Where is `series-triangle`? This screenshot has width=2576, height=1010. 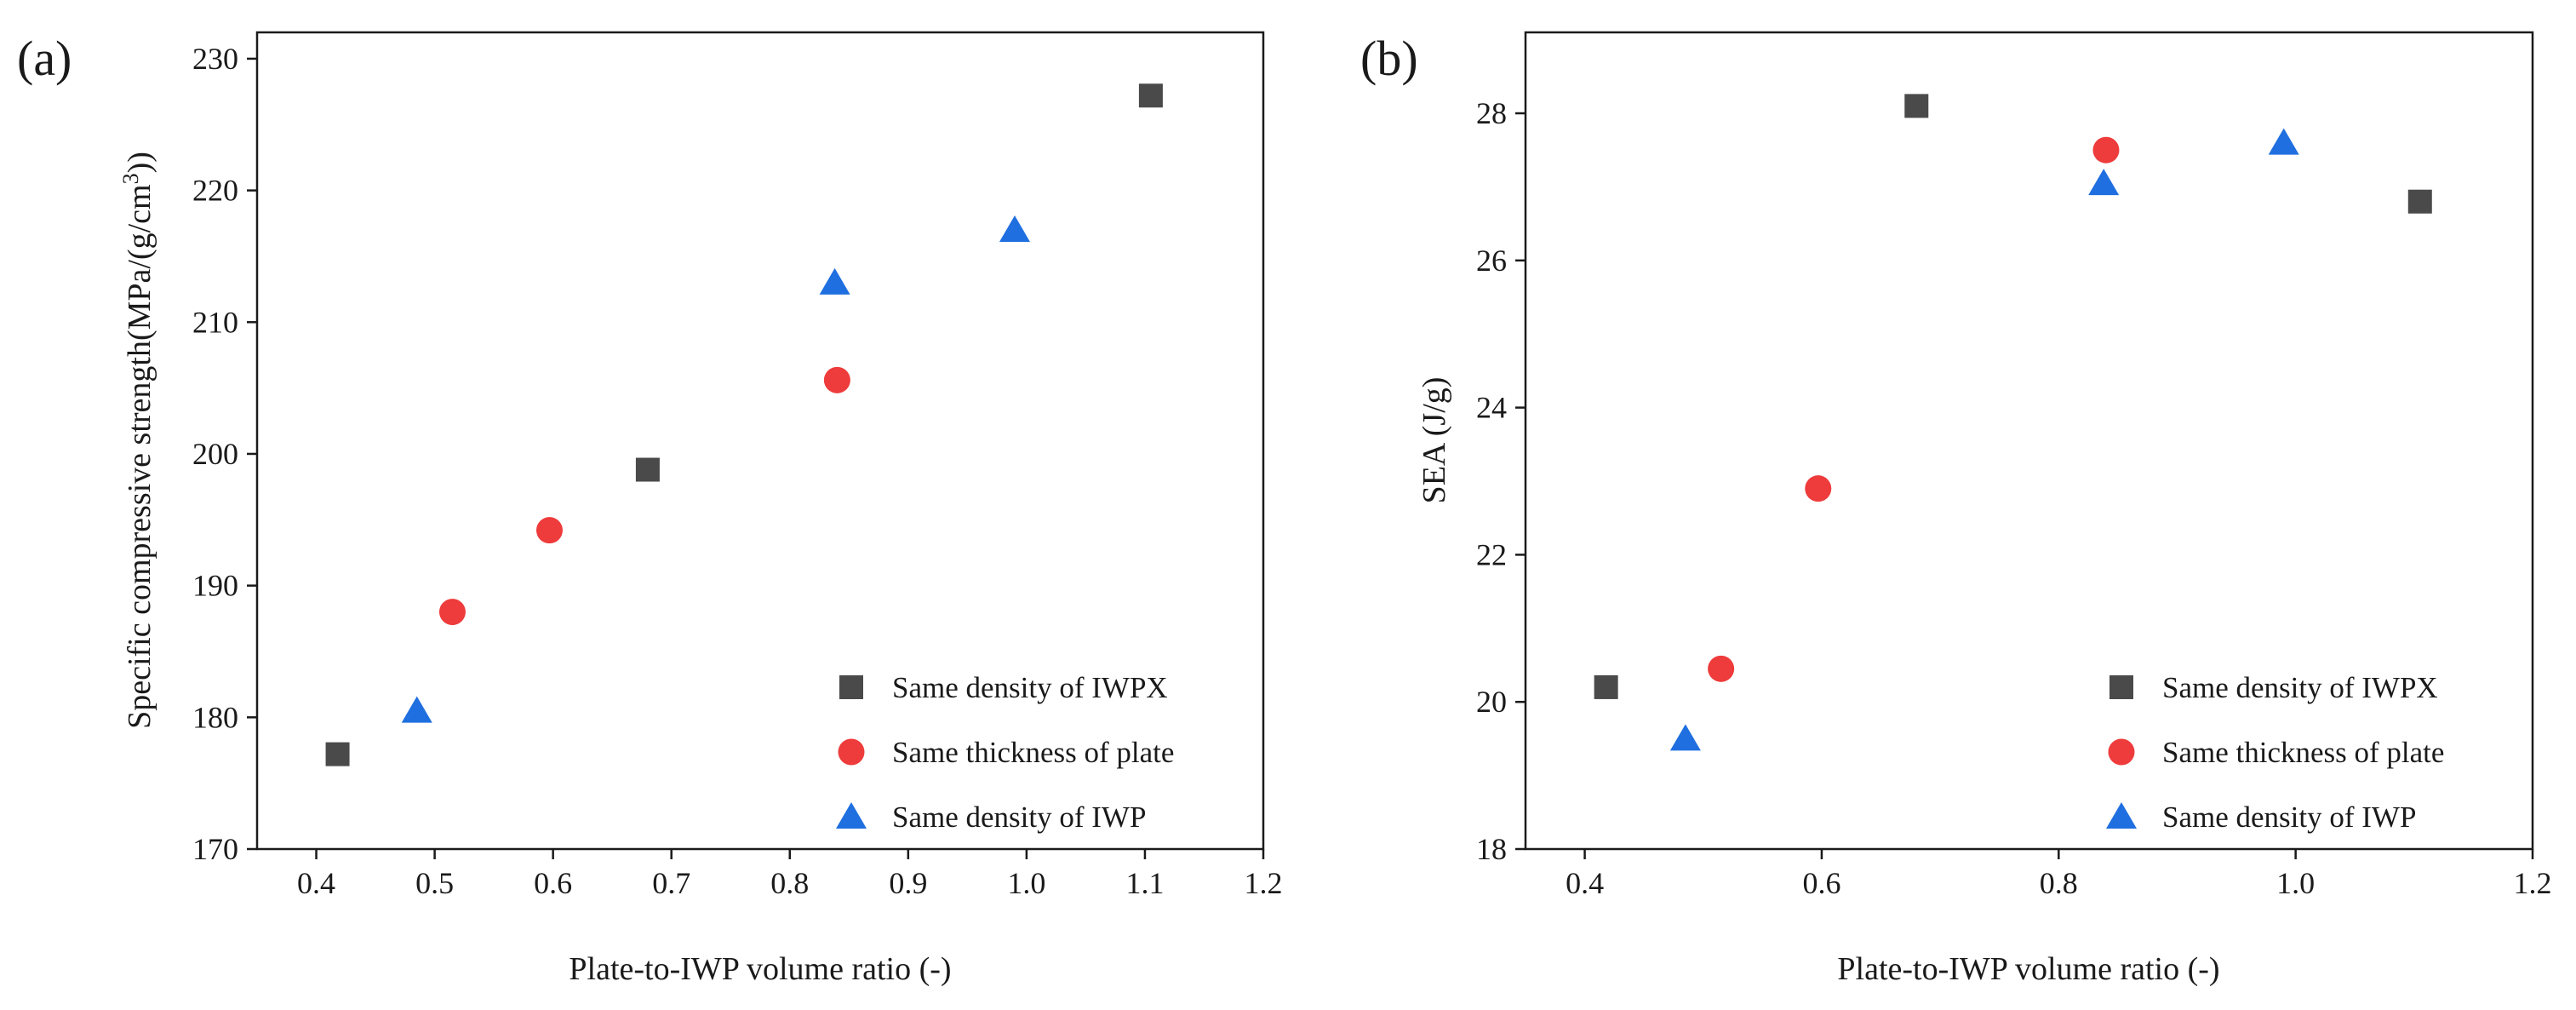 series-triangle is located at coordinates (716, 469).